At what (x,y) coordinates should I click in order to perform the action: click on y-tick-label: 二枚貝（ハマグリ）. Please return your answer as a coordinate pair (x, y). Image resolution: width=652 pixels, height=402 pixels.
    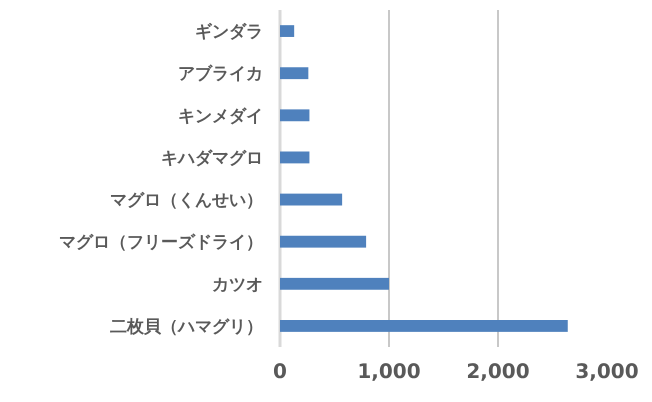
    Looking at the image, I should click on (186, 326).